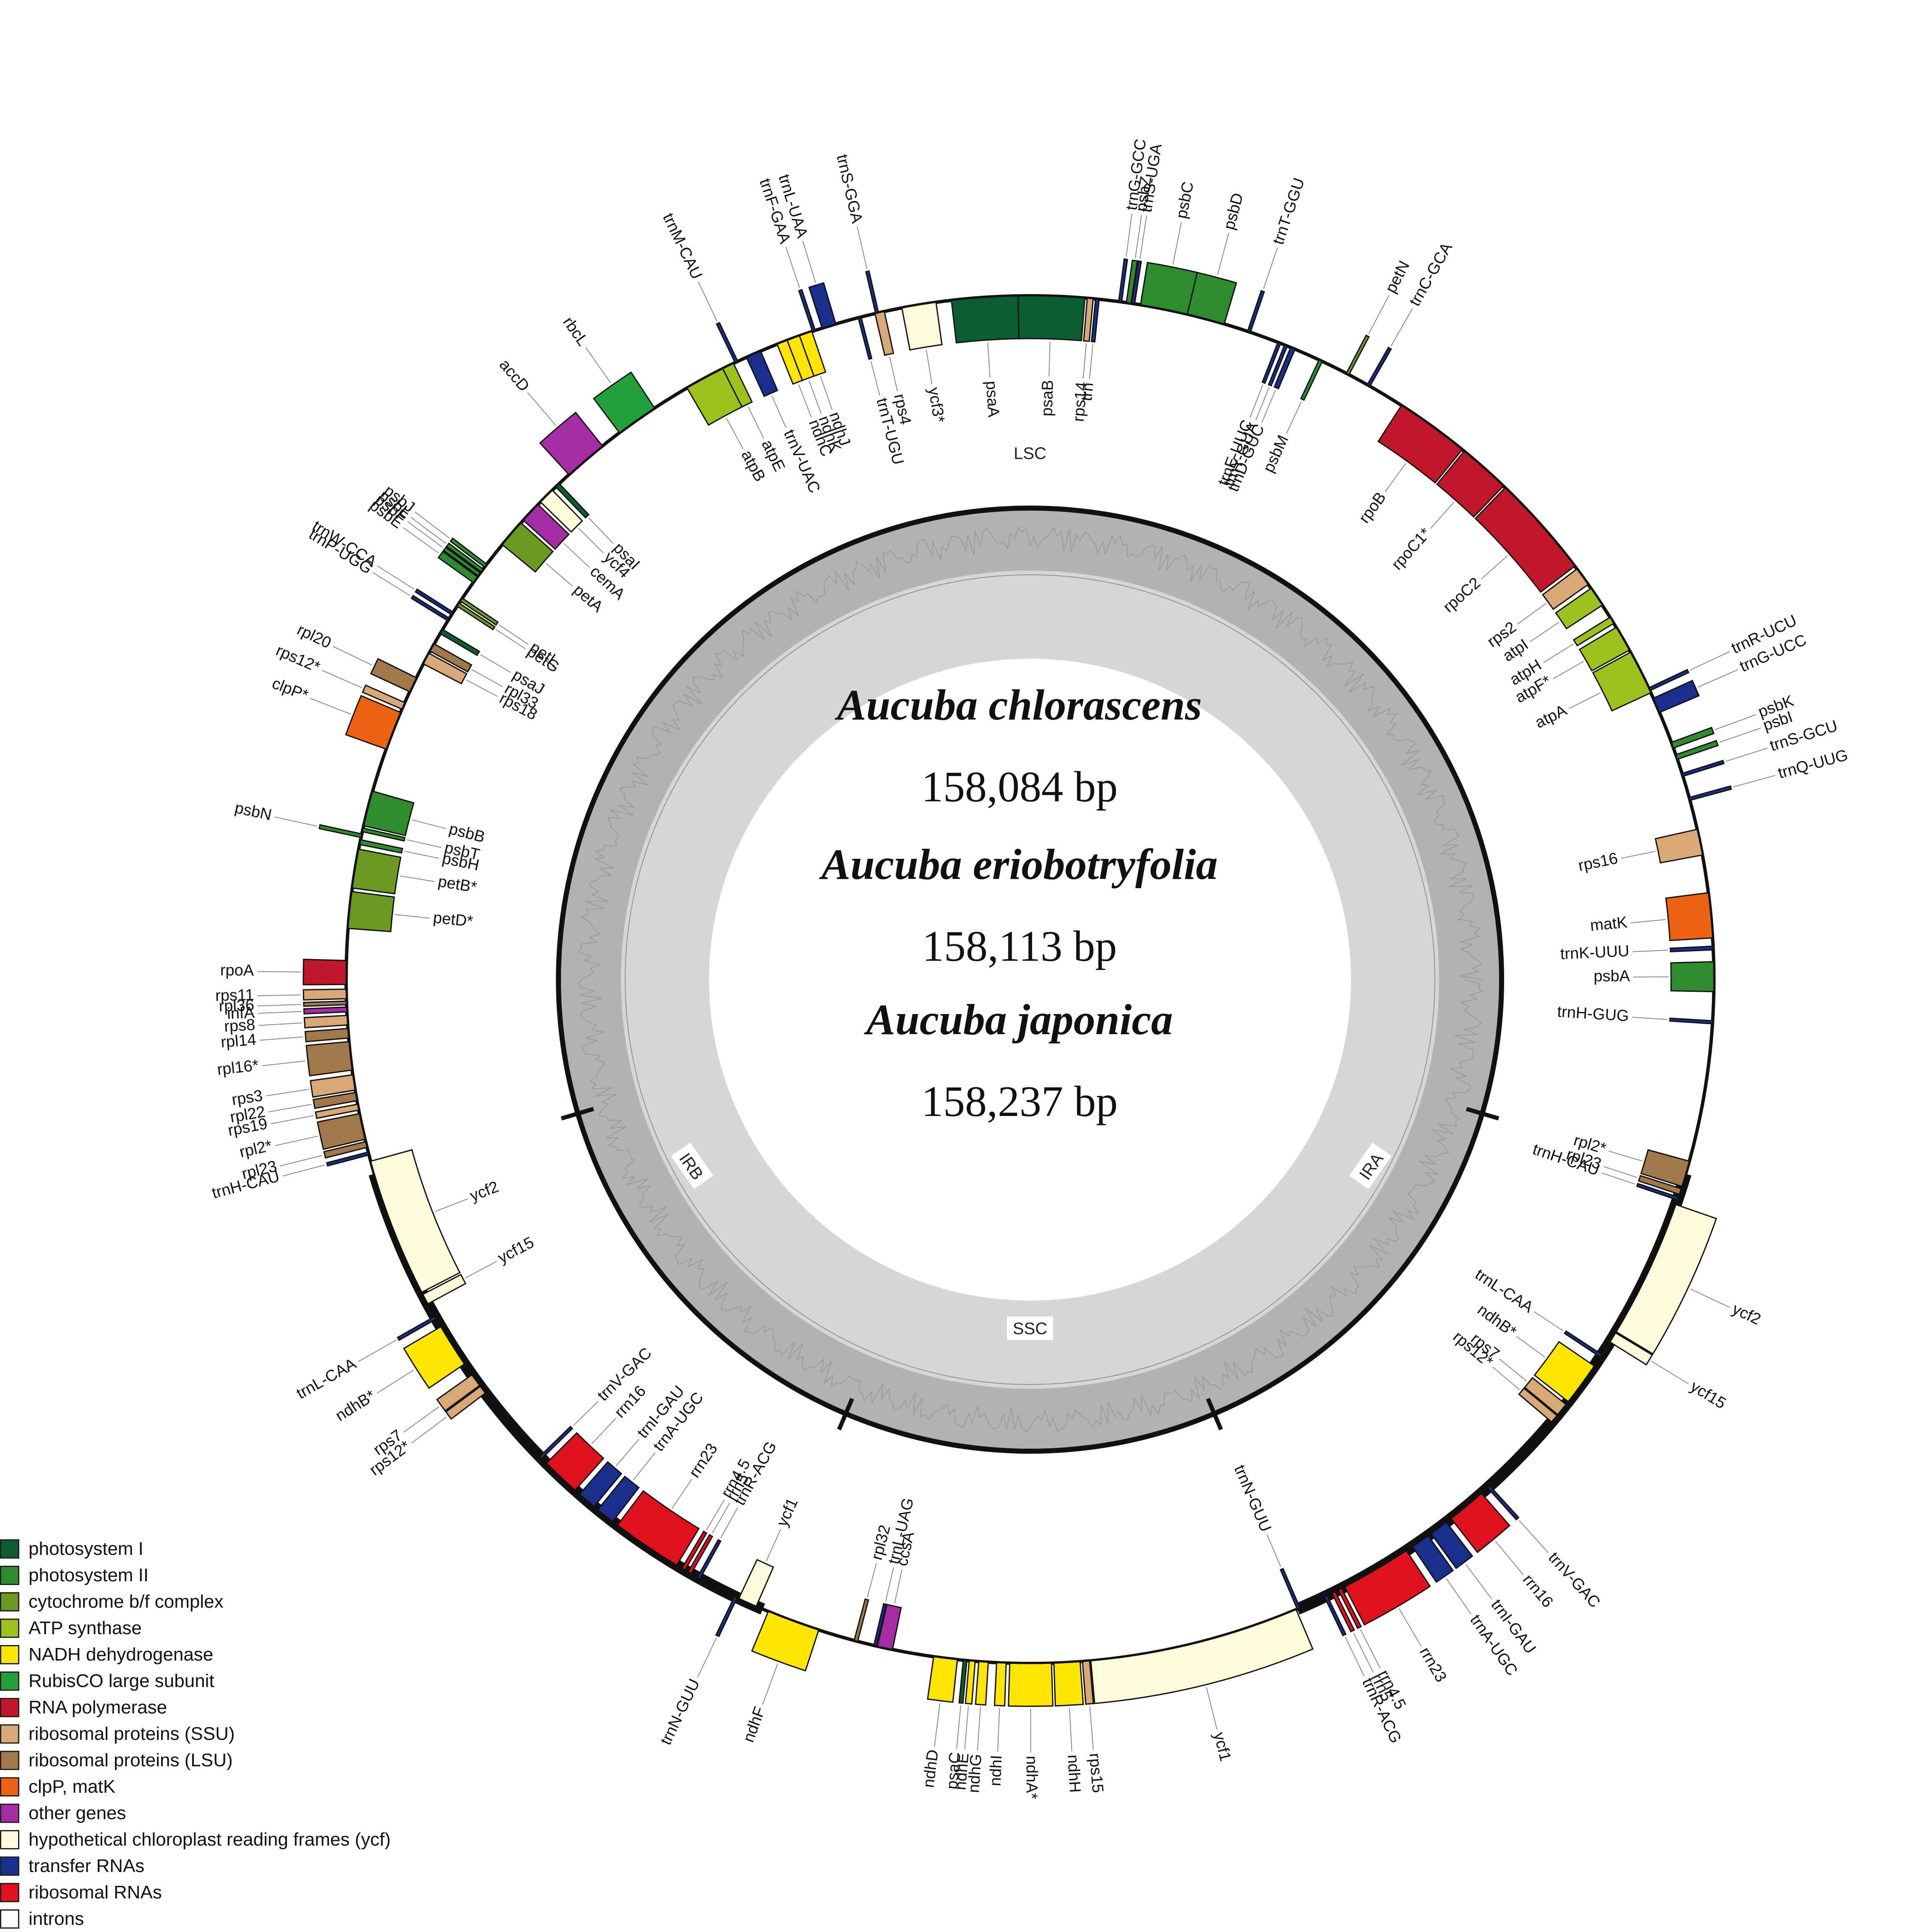  What do you see at coordinates (327, 1035) in the screenshot?
I see `gene-rpl14` at bounding box center [327, 1035].